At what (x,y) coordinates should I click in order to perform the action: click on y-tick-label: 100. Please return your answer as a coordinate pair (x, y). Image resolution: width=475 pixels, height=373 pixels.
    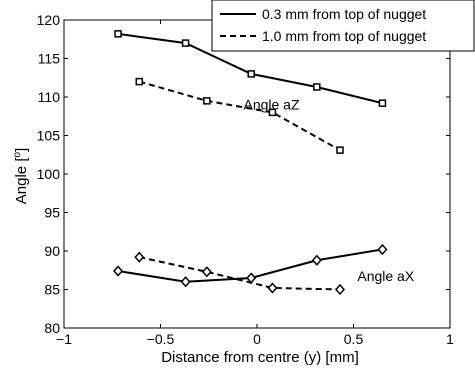
    Looking at the image, I should click on (49, 174).